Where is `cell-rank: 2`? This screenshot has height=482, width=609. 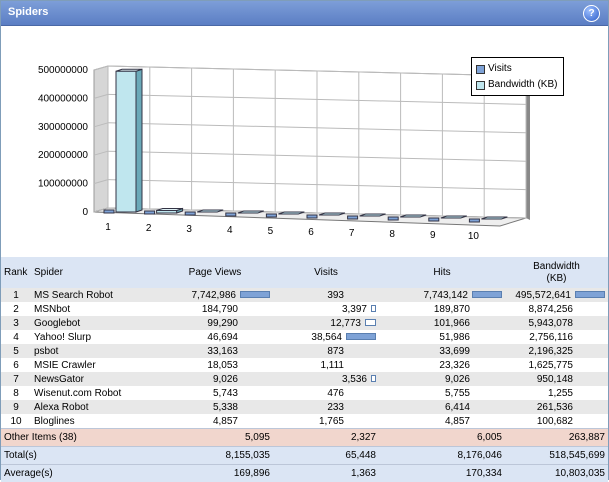
cell-rank: 2 is located at coordinates (16, 309).